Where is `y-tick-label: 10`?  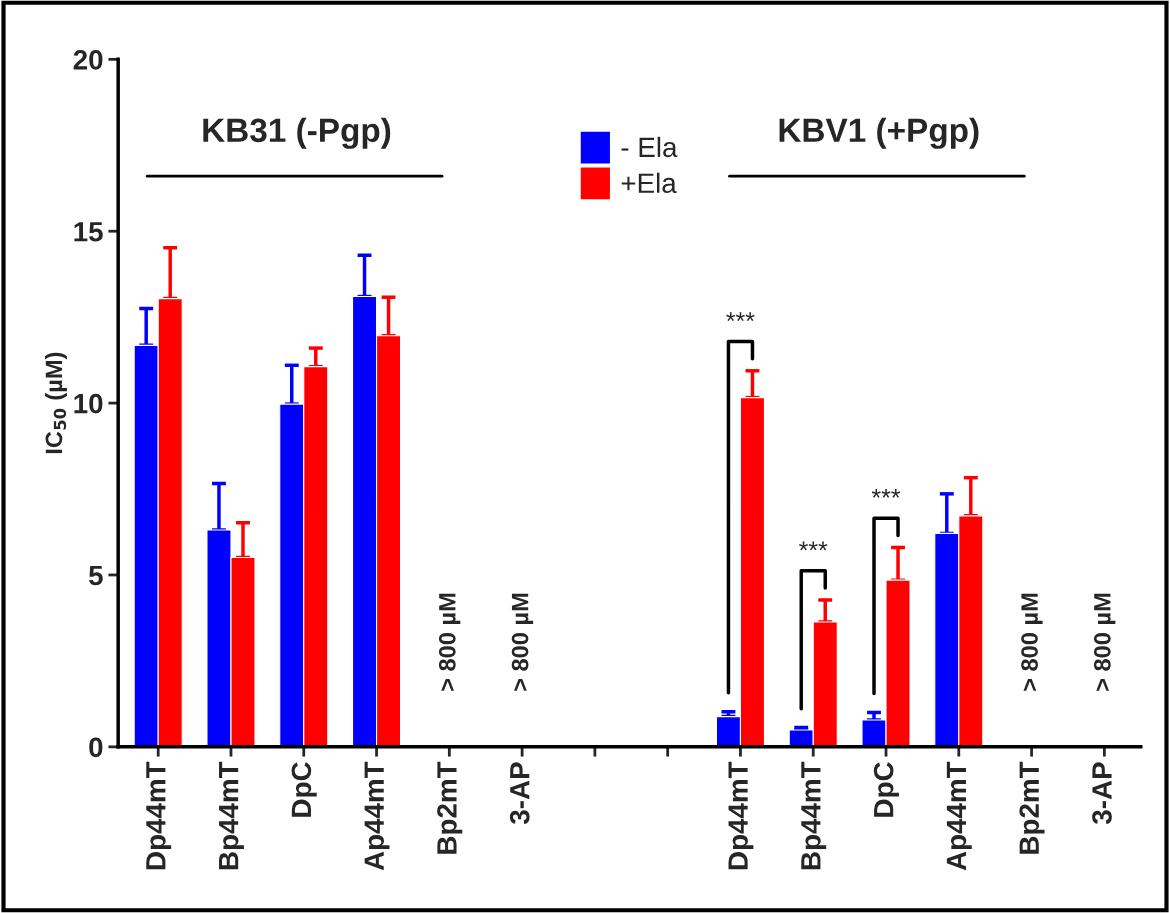
y-tick-label: 10 is located at coordinates (88, 403).